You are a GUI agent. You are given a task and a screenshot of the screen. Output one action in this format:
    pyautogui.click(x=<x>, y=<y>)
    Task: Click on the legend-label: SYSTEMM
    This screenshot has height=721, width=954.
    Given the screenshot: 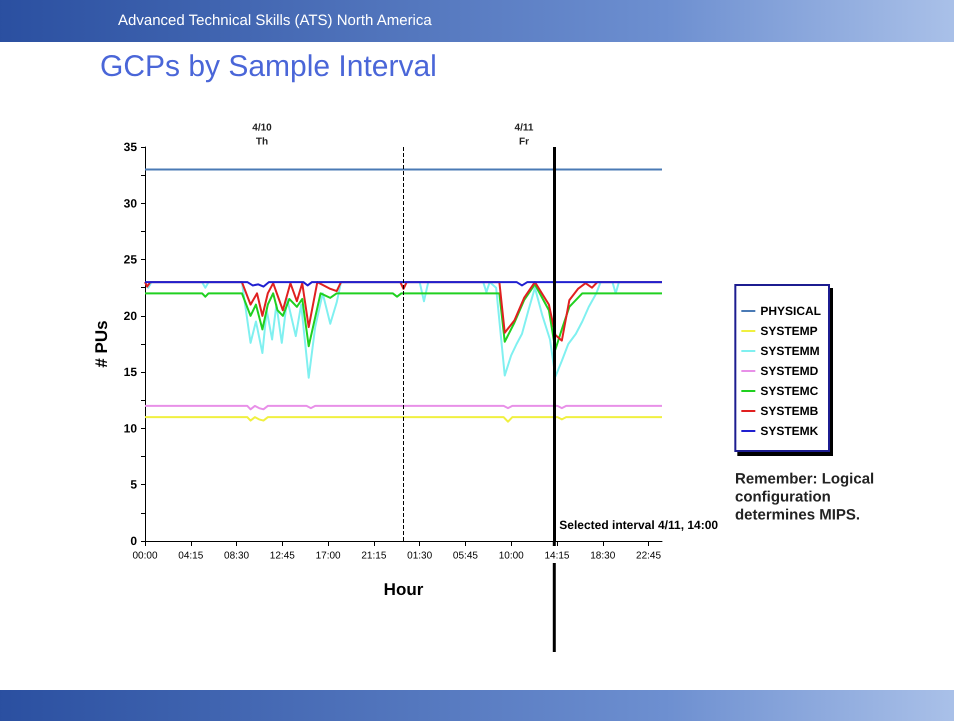 What is the action you would take?
    pyautogui.click(x=790, y=351)
    